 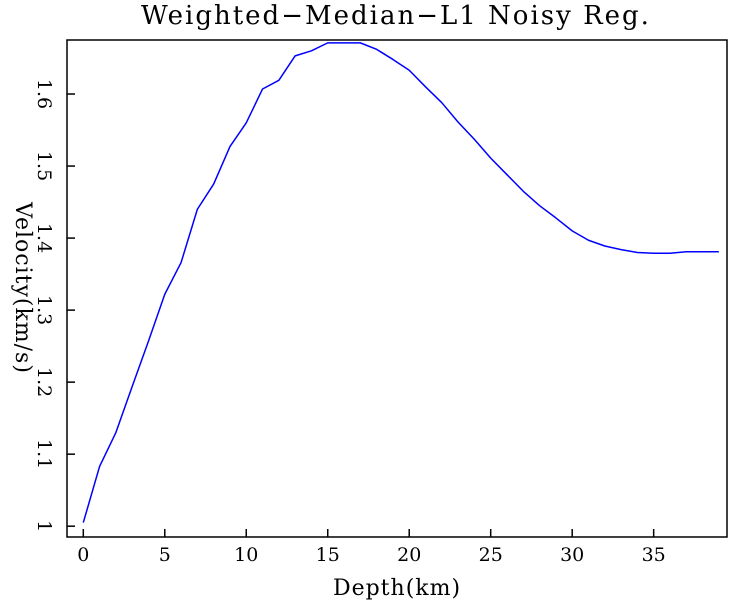 I want to click on x-tick-label: 5, so click(x=165, y=555).